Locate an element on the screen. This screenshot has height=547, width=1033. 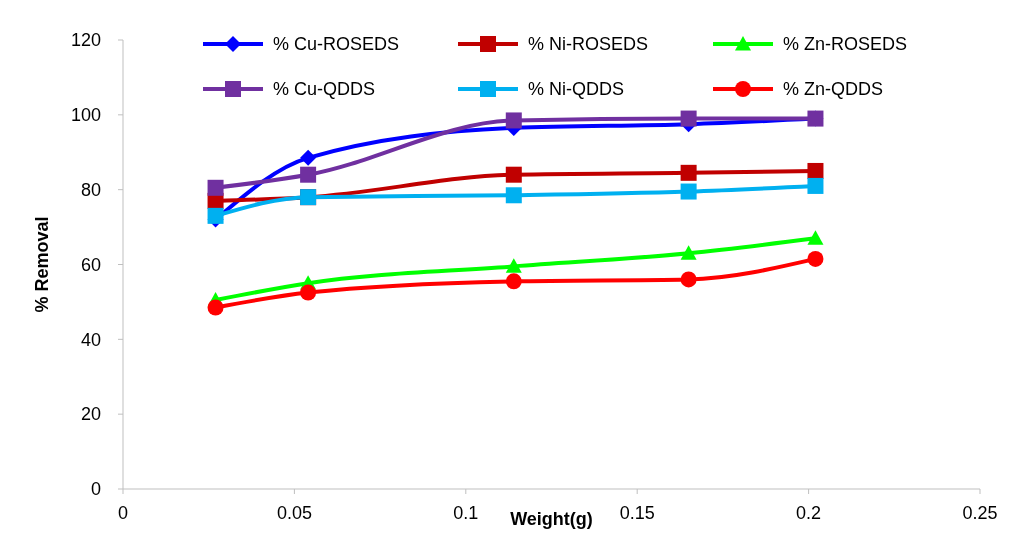
y-tick-label: 20 is located at coordinates (90, 414).